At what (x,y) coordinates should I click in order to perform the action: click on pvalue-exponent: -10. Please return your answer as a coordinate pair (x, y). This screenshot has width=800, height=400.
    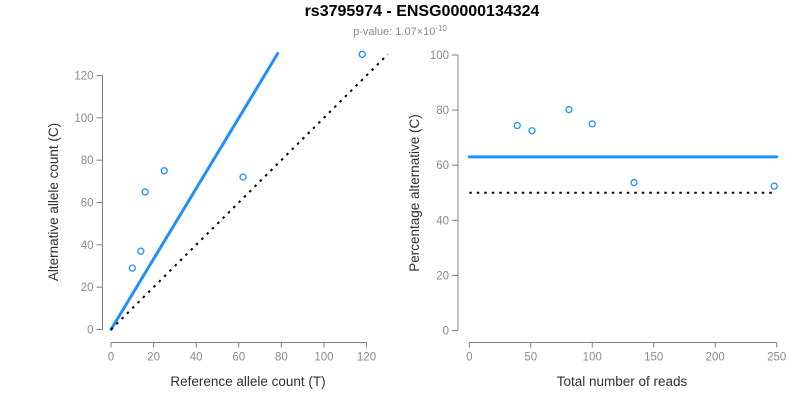
    Looking at the image, I should click on (441, 28).